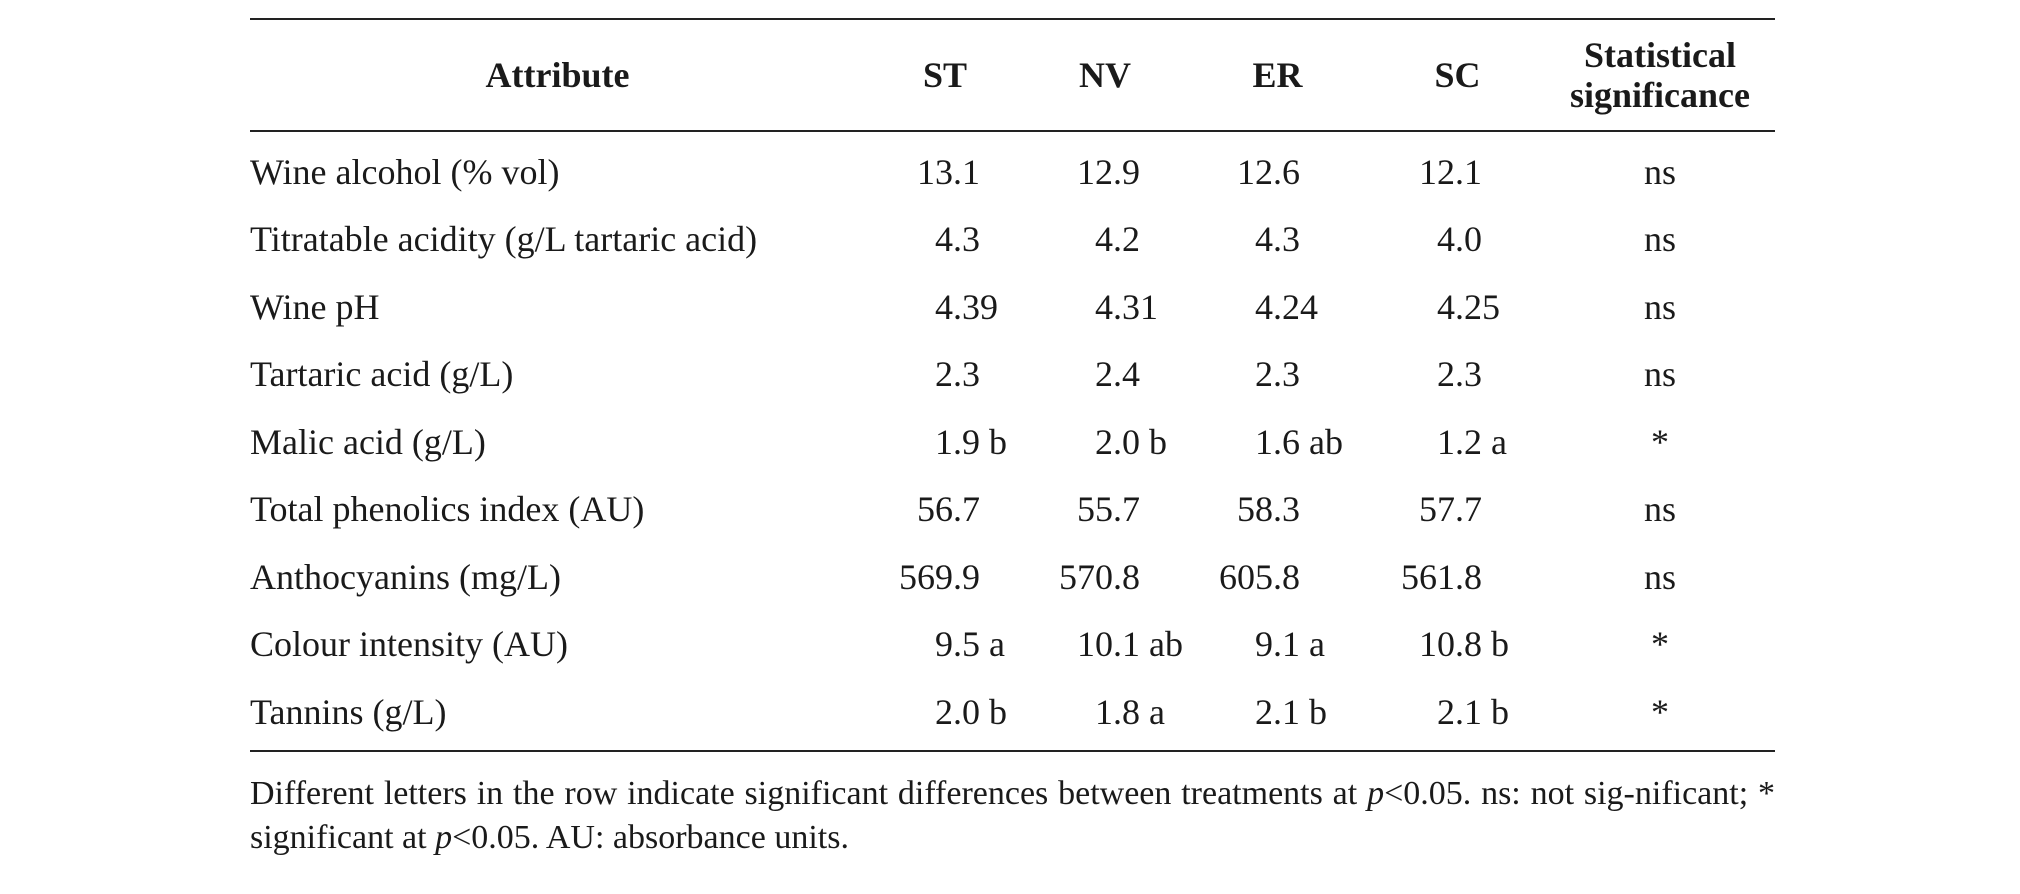  Describe the element at coordinates (1468, 306) in the screenshot. I see `cell-sc-value: 4.25` at that location.